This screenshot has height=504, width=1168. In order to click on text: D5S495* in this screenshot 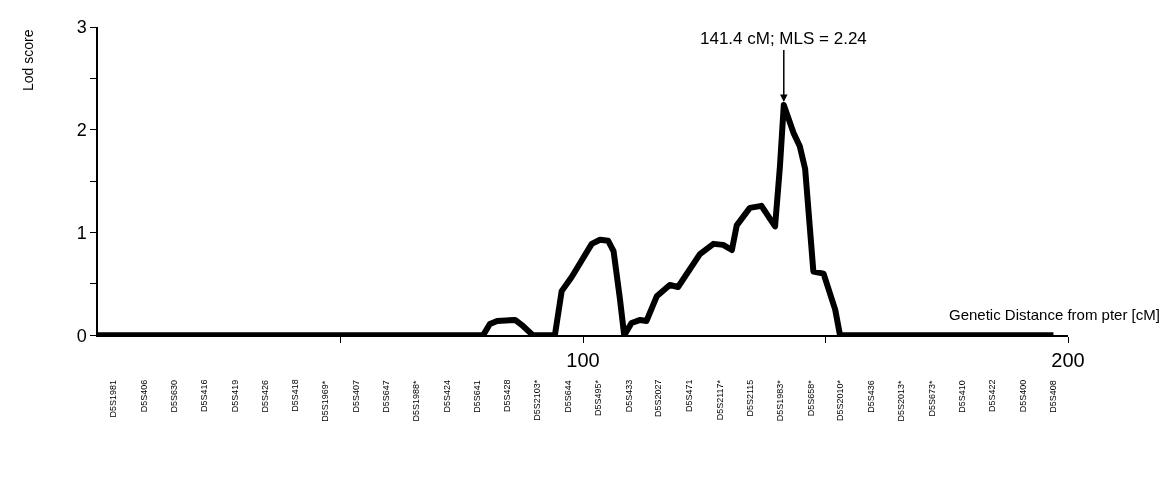, I will do `click(598, 397)`.